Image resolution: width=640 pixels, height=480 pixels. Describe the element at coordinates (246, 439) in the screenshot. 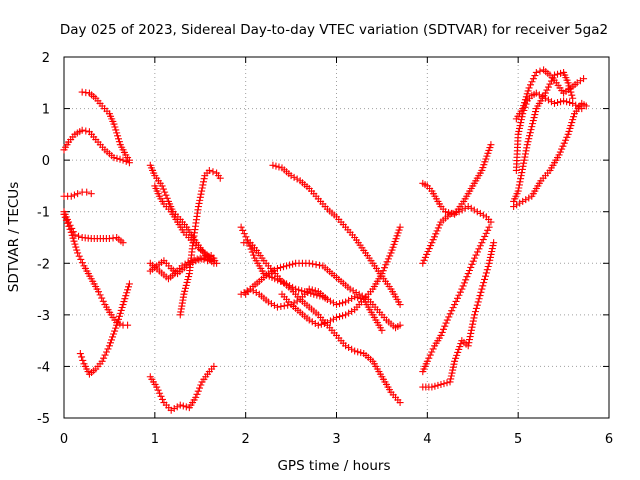

I see `x-tick-label: 2` at that location.